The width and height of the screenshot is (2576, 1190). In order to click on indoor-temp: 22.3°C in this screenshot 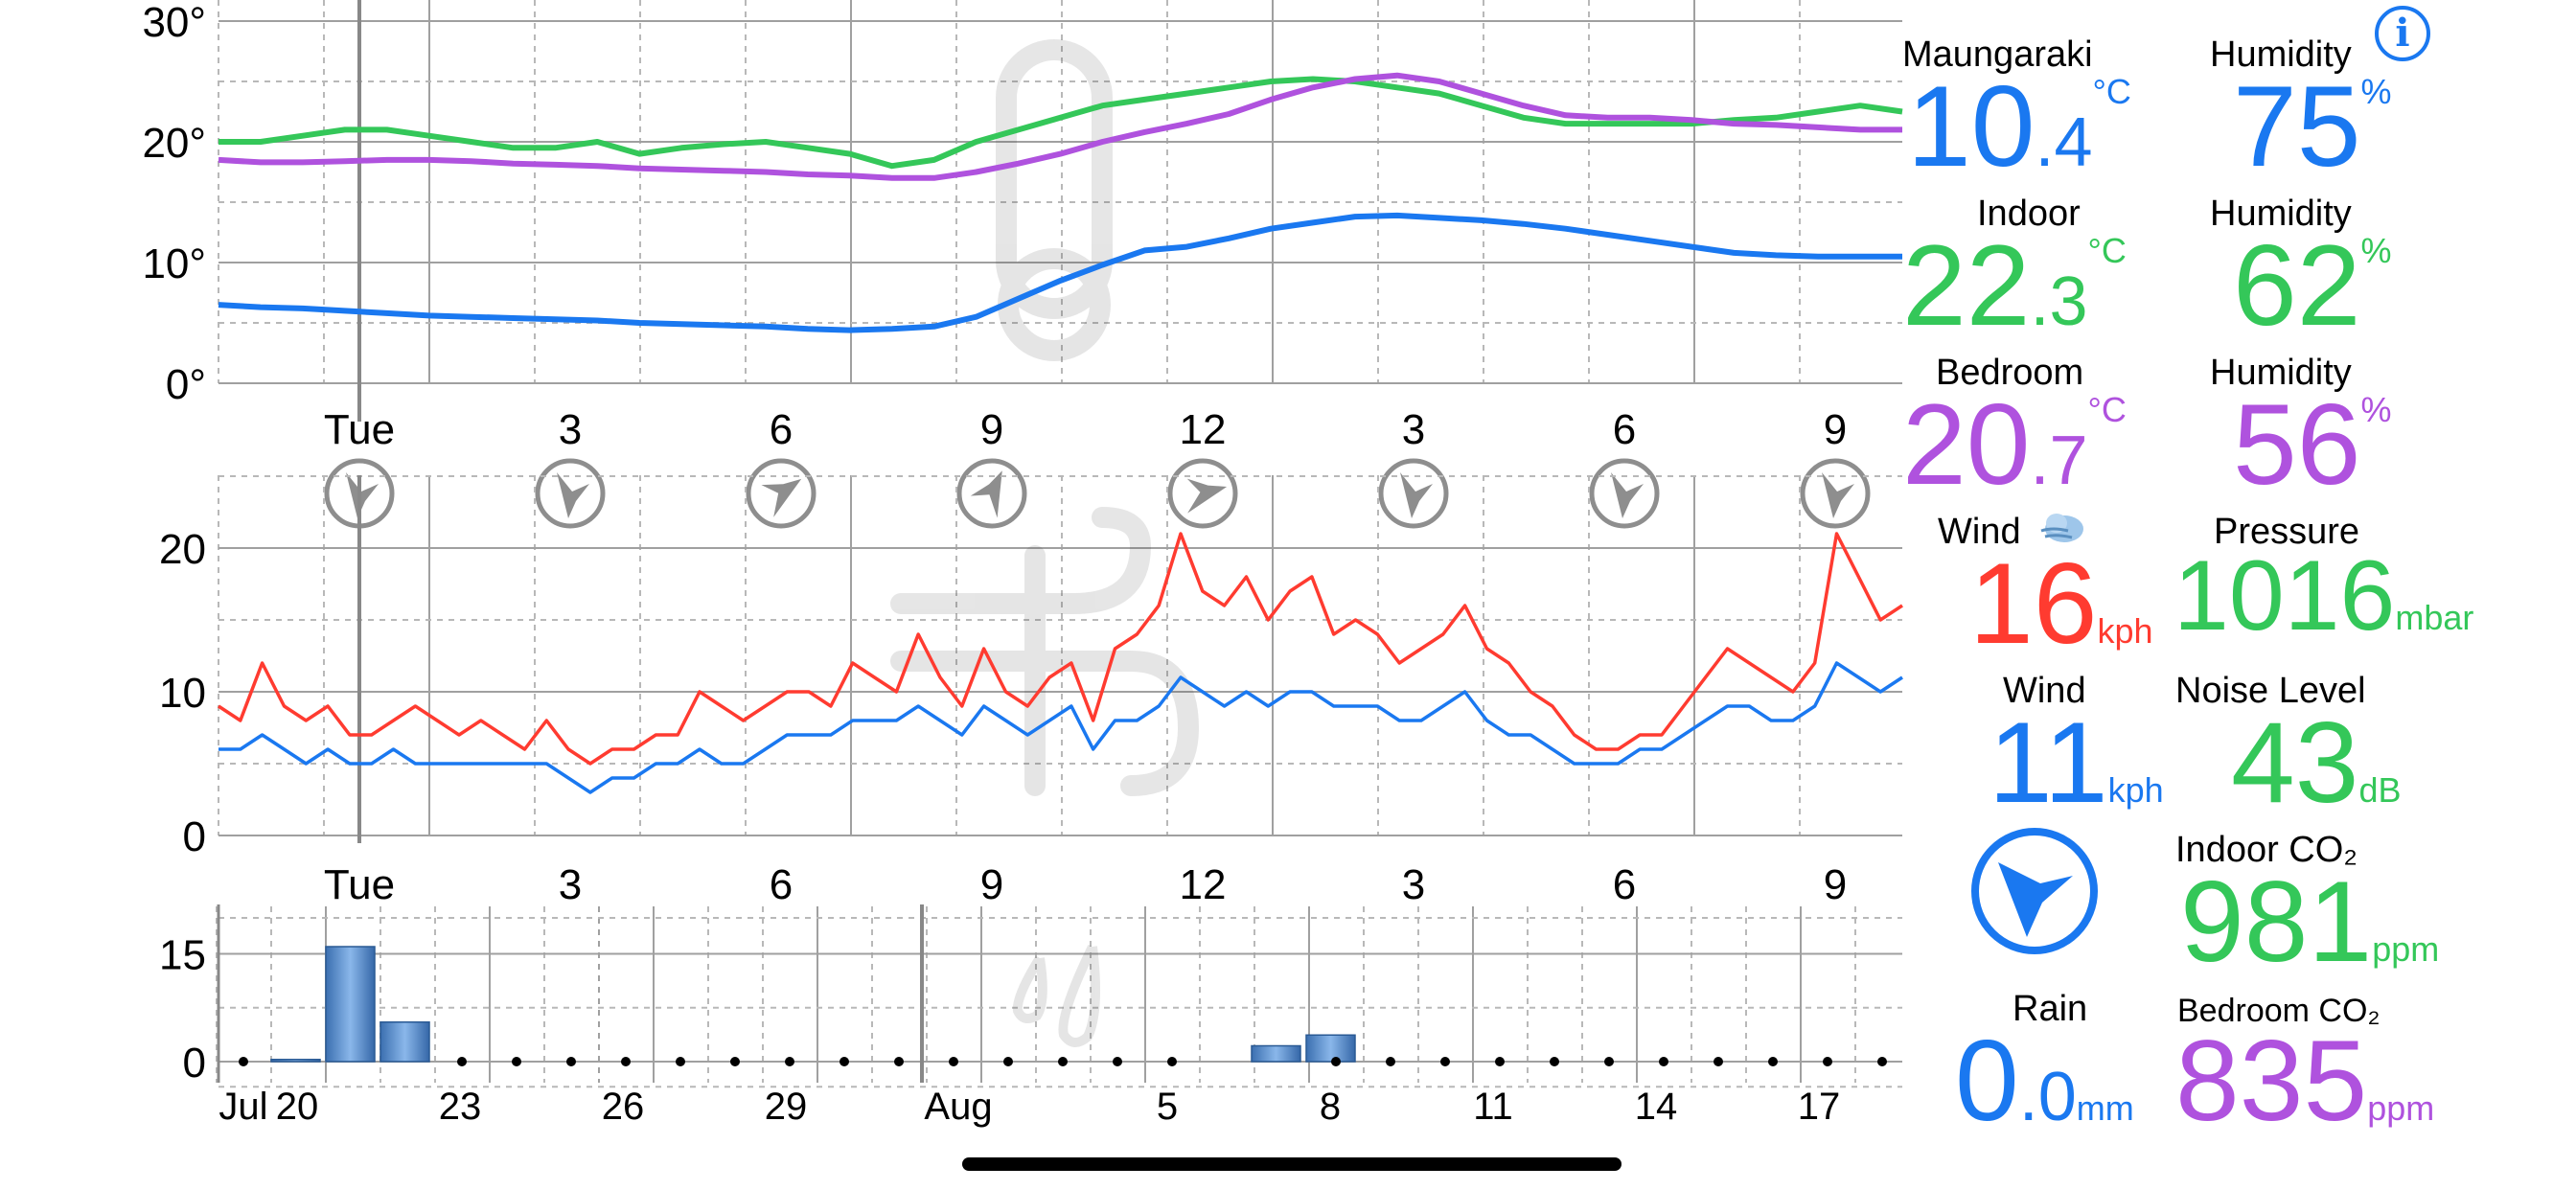, I will do `click(2014, 286)`.